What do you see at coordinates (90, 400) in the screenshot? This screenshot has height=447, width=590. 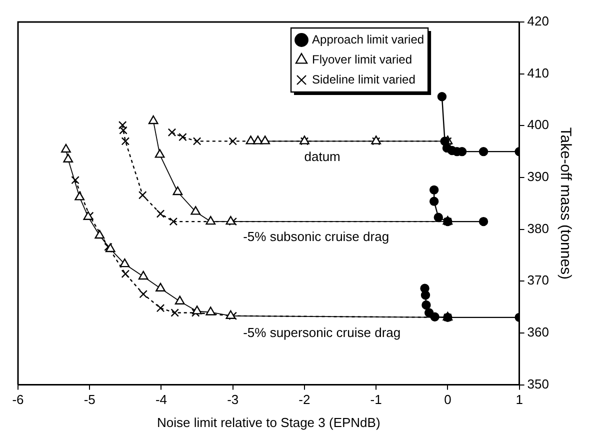 I see `x-tick-label: -5` at bounding box center [90, 400].